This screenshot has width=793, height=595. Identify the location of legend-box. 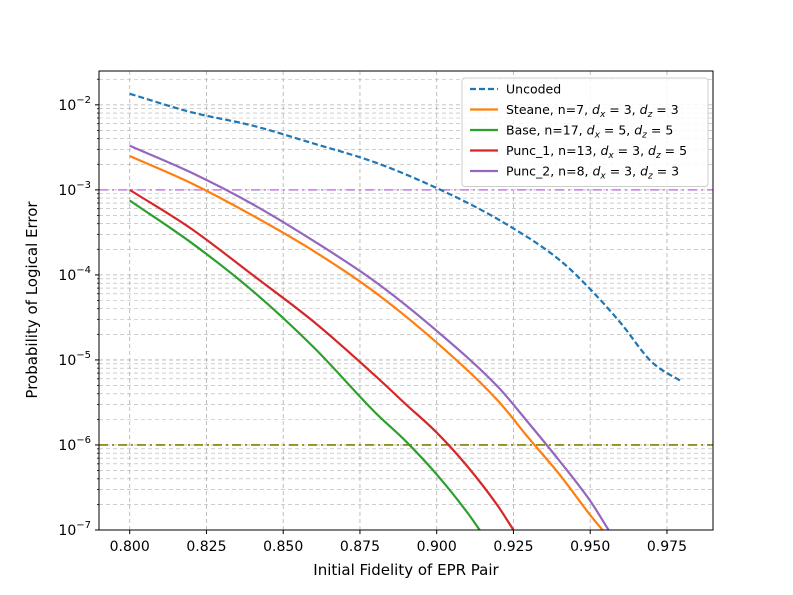
(585, 132).